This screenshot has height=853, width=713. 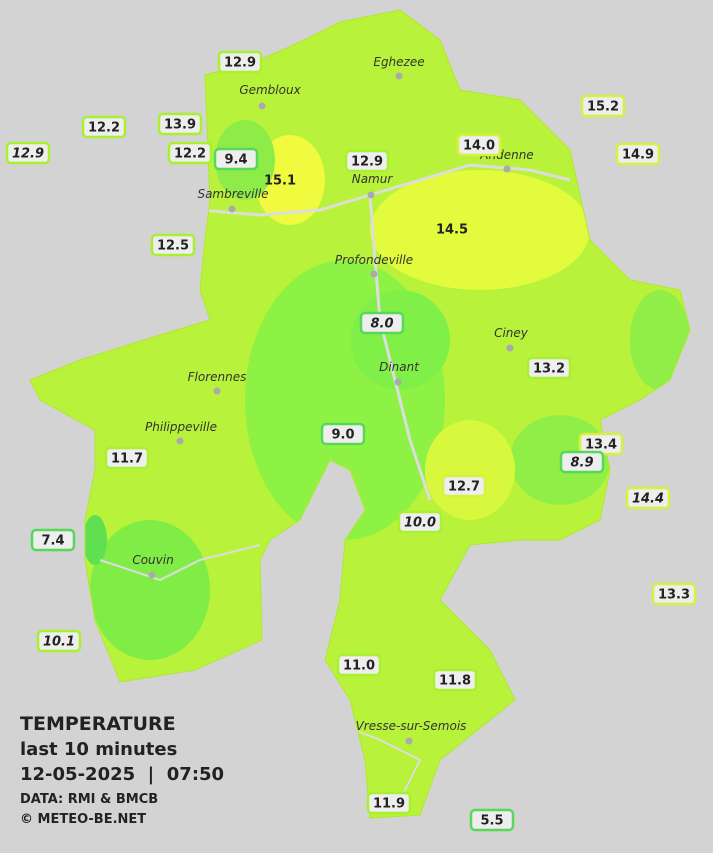 I want to click on reading-label: 14.0, so click(x=479, y=146).